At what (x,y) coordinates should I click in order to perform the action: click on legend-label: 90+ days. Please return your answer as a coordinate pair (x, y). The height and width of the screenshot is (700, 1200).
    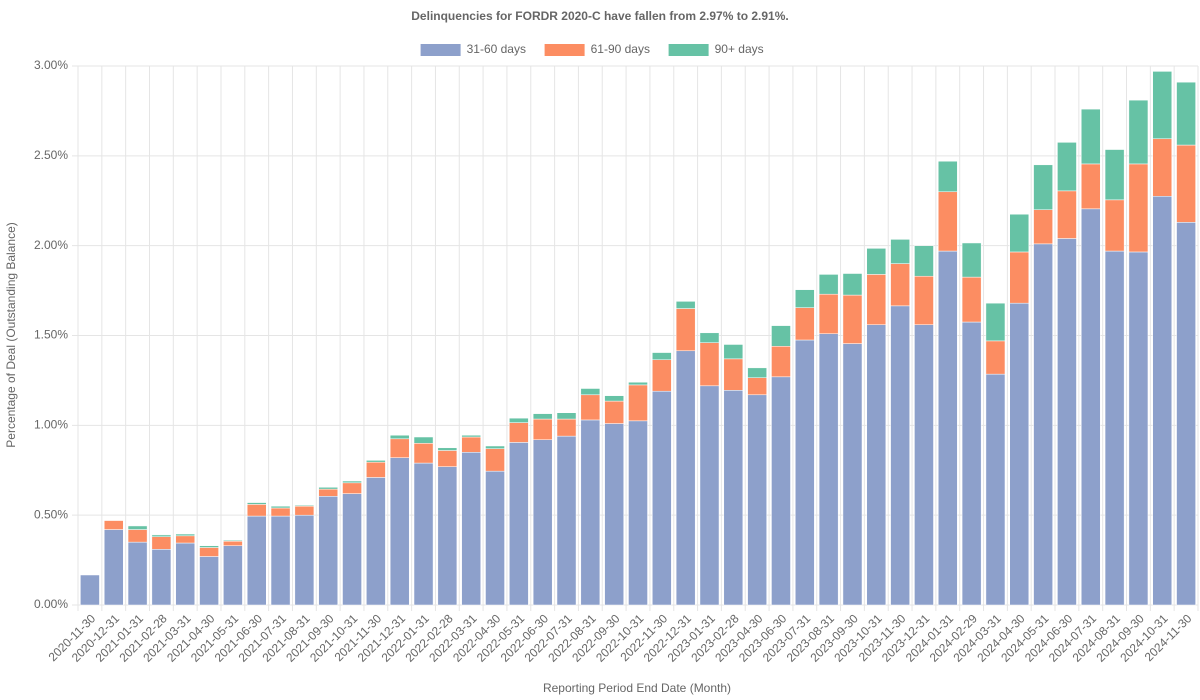
    Looking at the image, I should click on (739, 49).